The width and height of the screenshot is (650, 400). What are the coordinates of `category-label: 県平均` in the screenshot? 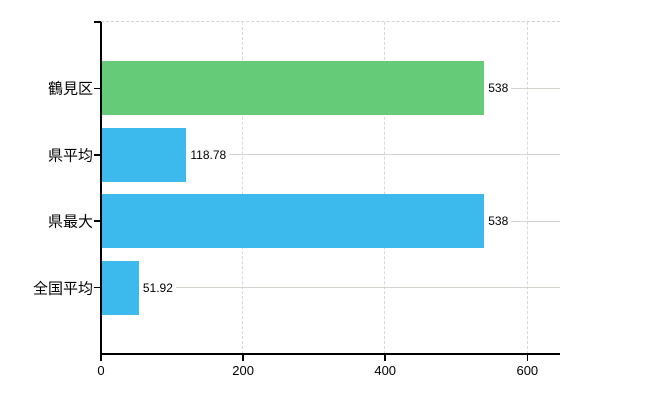 It's located at (70, 156).